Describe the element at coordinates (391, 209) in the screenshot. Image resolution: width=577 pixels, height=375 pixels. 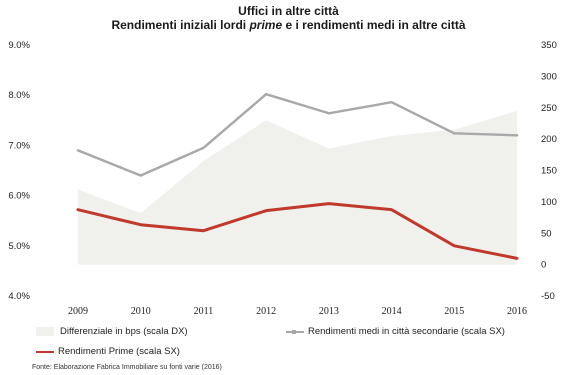
I see `point-prime-2014` at that location.